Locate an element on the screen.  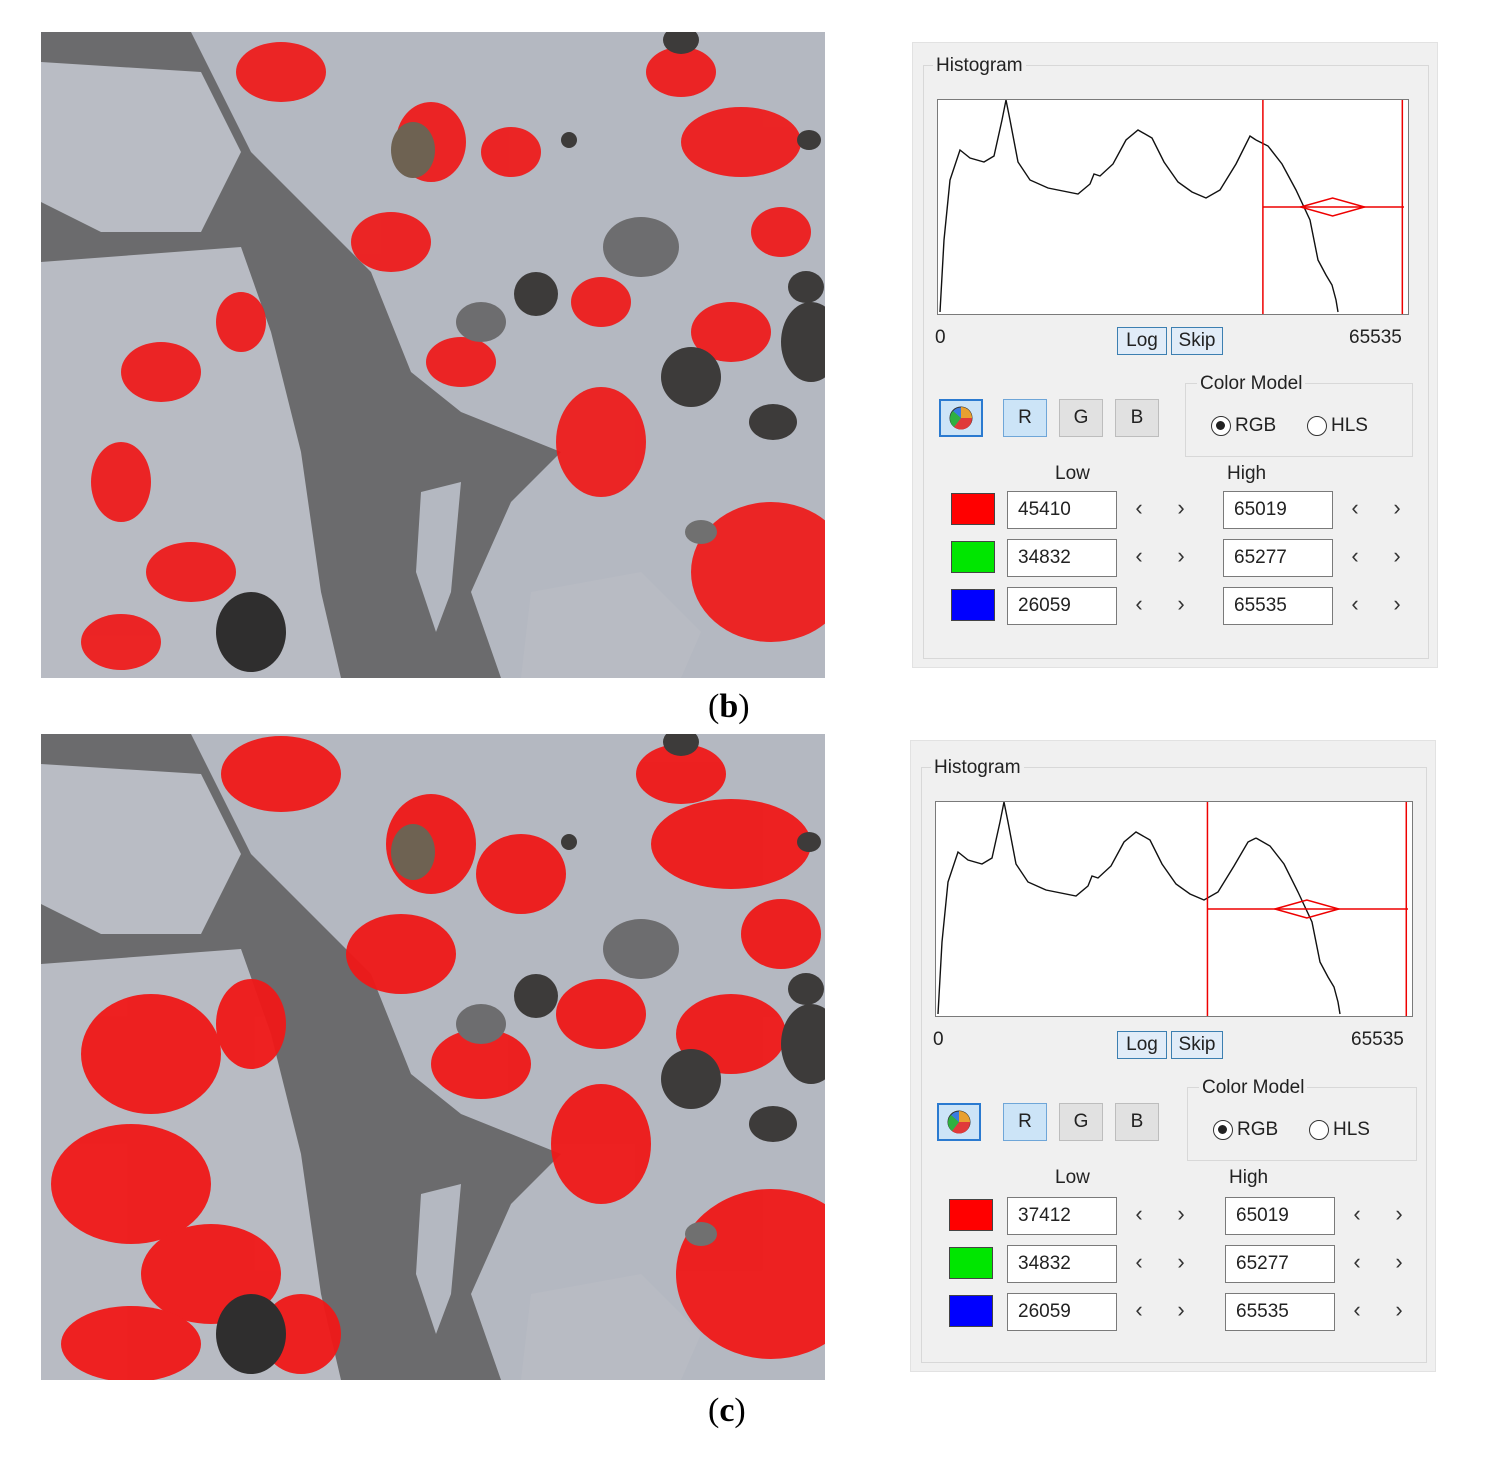
histogram-group is located at coordinates (1176, 362).